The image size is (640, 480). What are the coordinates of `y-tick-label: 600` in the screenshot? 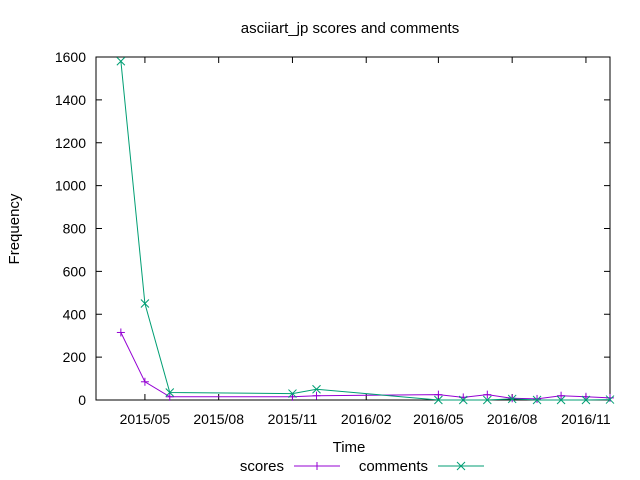 It's located at (75, 271).